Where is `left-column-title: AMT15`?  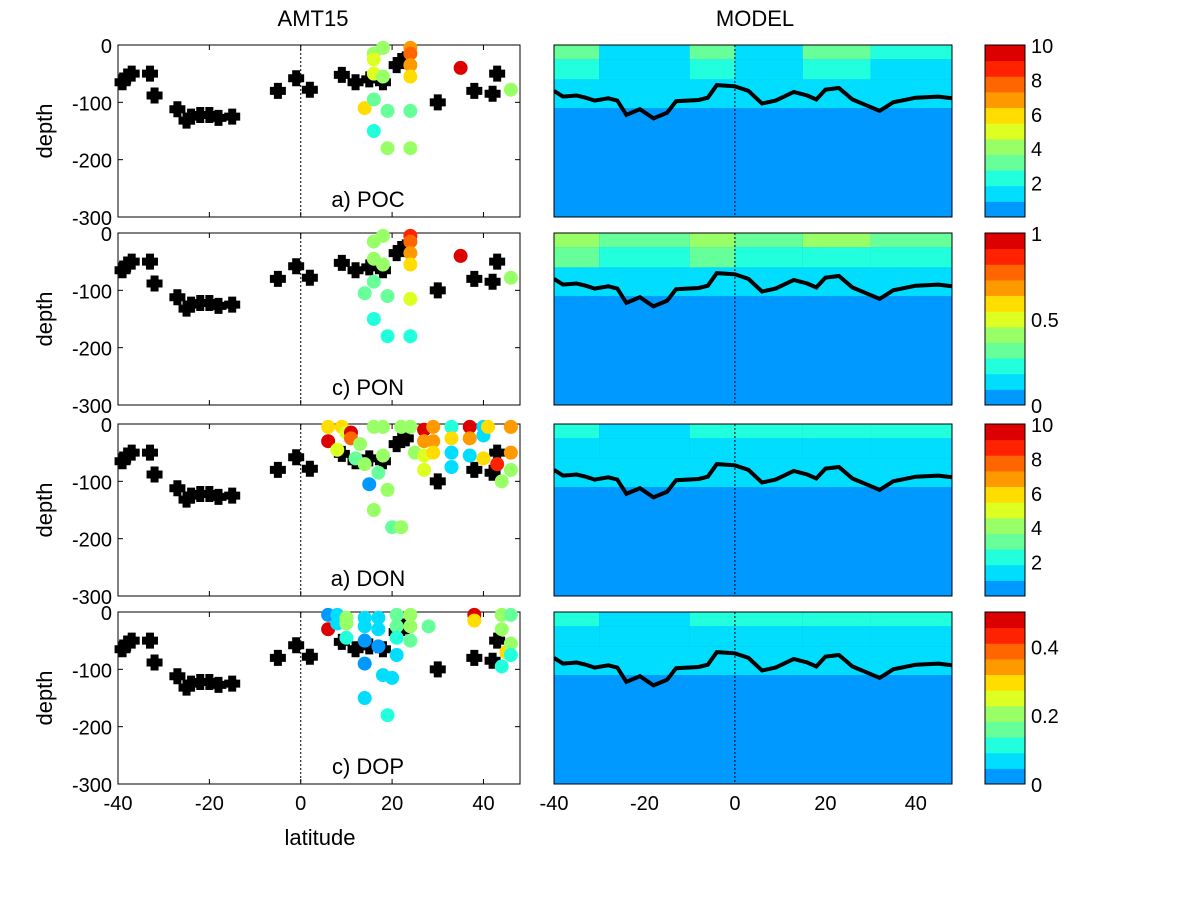 left-column-title: AMT15 is located at coordinates (313, 18).